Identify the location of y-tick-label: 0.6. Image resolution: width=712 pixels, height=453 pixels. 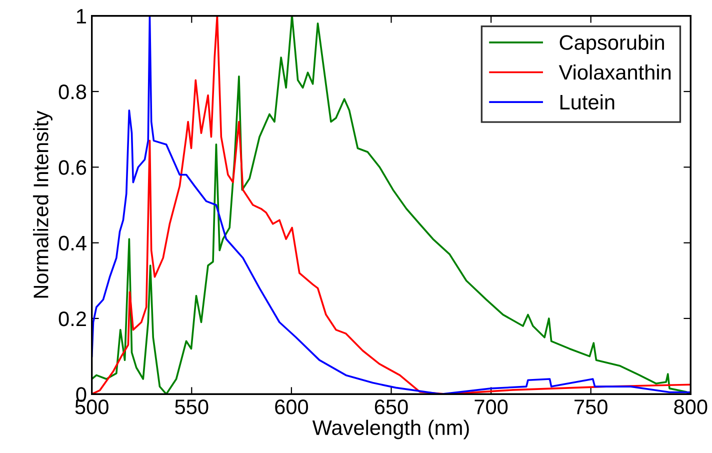
(72, 167).